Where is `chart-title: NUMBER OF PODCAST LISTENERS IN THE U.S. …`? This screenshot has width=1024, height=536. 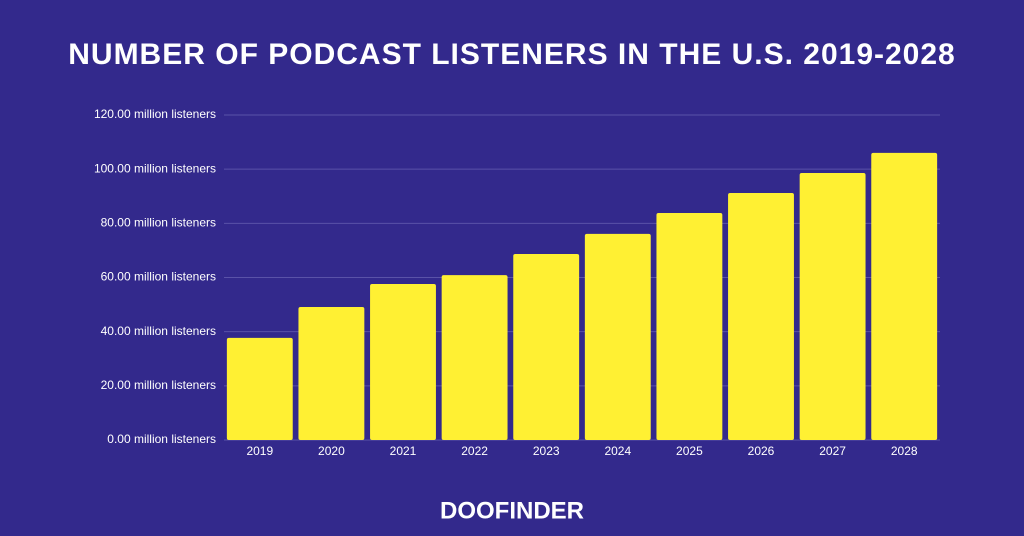 chart-title: NUMBER OF PODCAST LISTENERS IN THE U.S. … is located at coordinates (512, 54).